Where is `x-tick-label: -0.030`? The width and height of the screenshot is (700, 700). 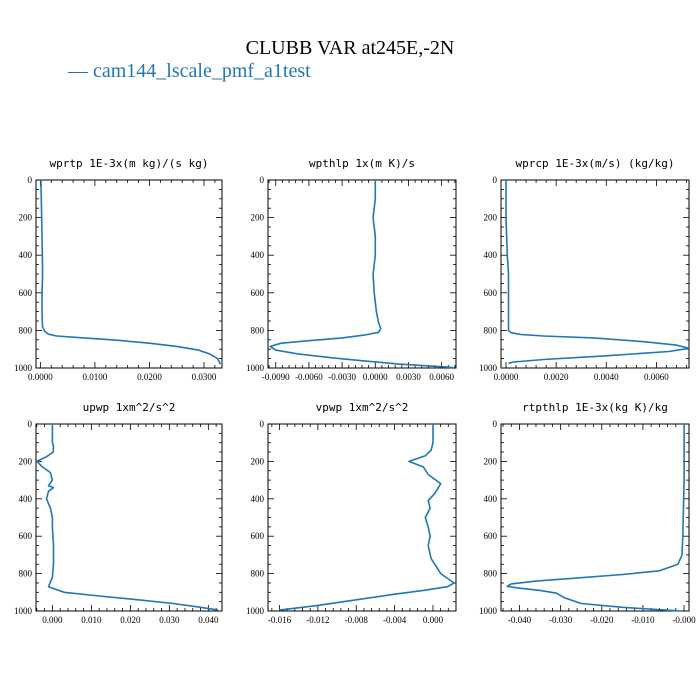 x-tick-label: -0.030 is located at coordinates (561, 620).